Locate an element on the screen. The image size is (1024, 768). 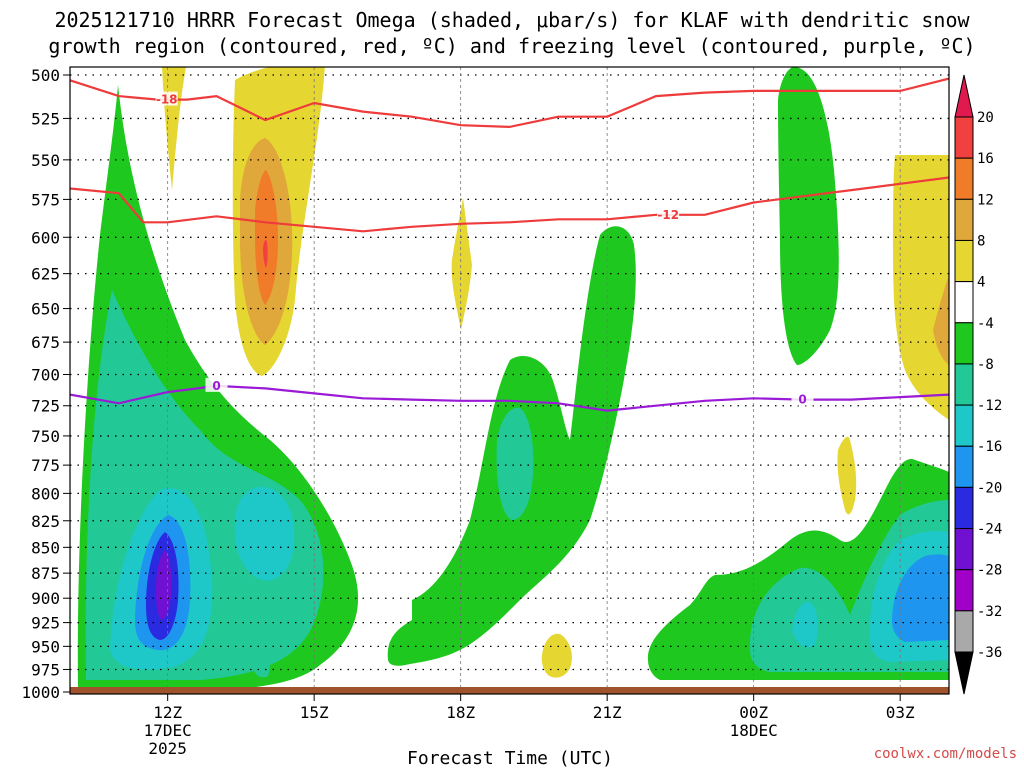
omega-area-red is located at coordinates (265, 254).